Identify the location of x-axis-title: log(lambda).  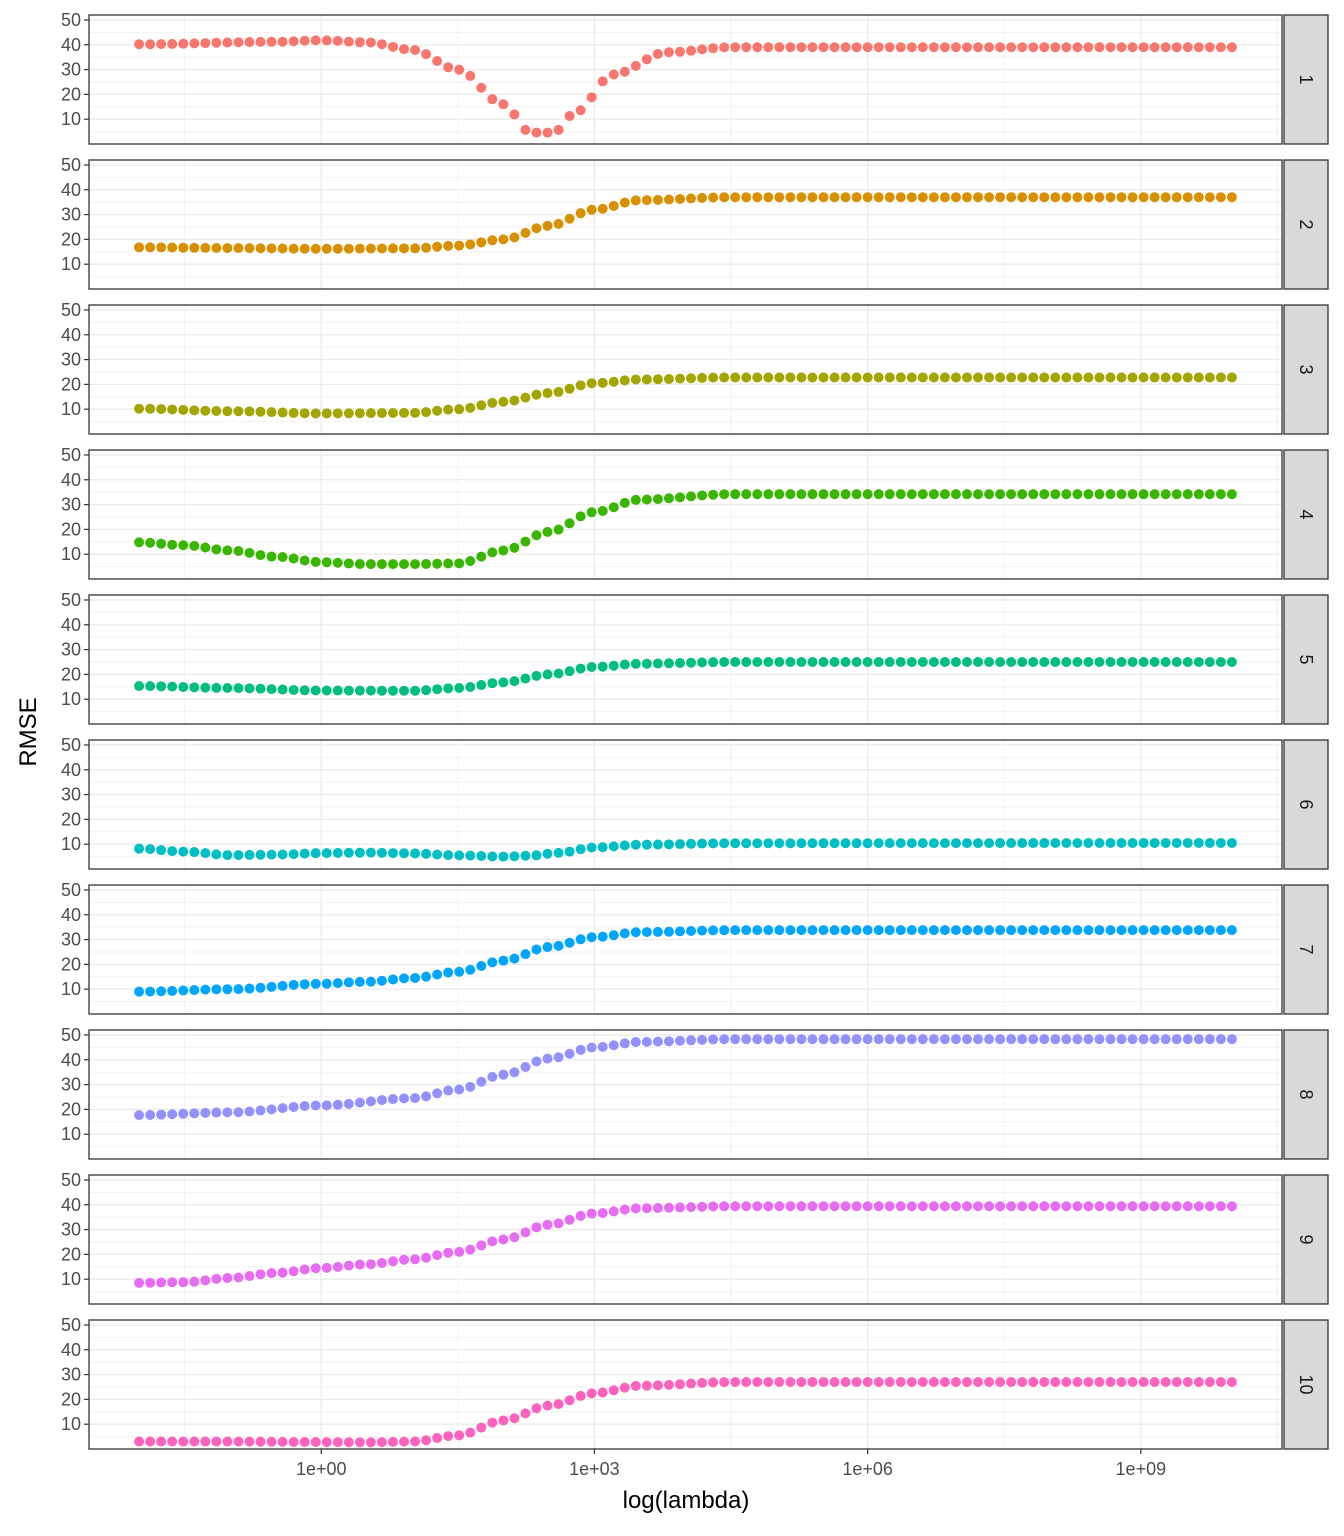
(686, 1500).